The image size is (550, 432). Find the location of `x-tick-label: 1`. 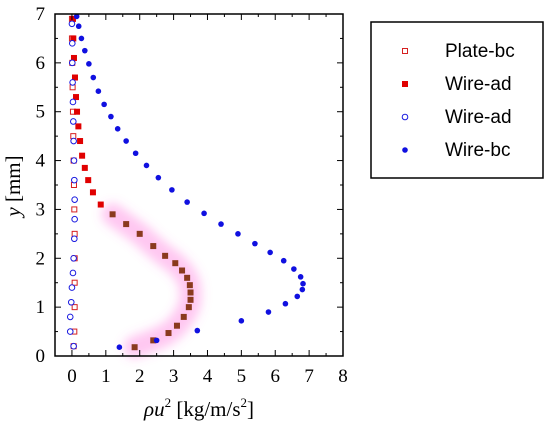

x-tick-label: 1 is located at coordinates (106, 376).